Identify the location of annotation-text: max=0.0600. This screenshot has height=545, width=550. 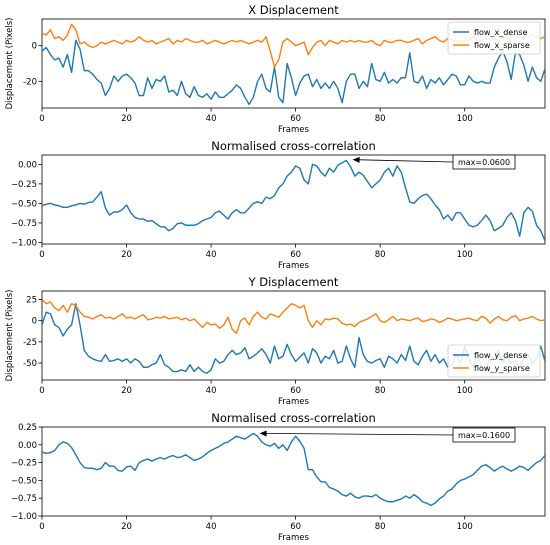
(484, 162).